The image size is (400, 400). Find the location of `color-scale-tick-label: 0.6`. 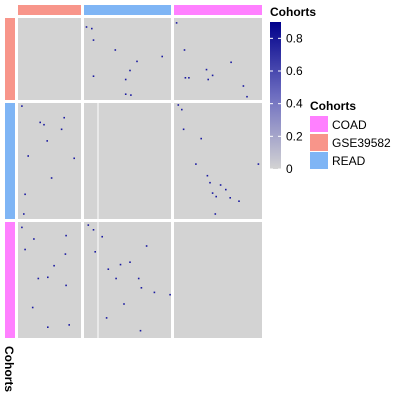

color-scale-tick-label: 0.6 is located at coordinates (294, 71).